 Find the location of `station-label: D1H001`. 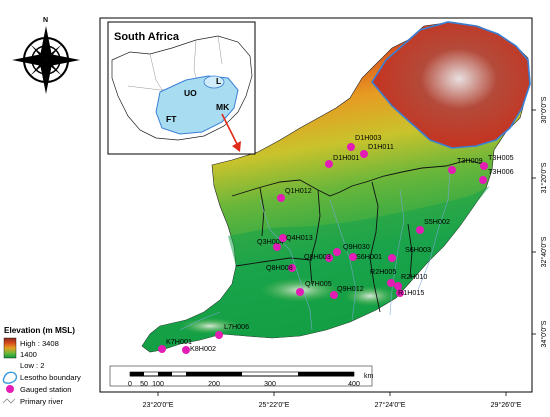

station-label: D1H001 is located at coordinates (346, 157).